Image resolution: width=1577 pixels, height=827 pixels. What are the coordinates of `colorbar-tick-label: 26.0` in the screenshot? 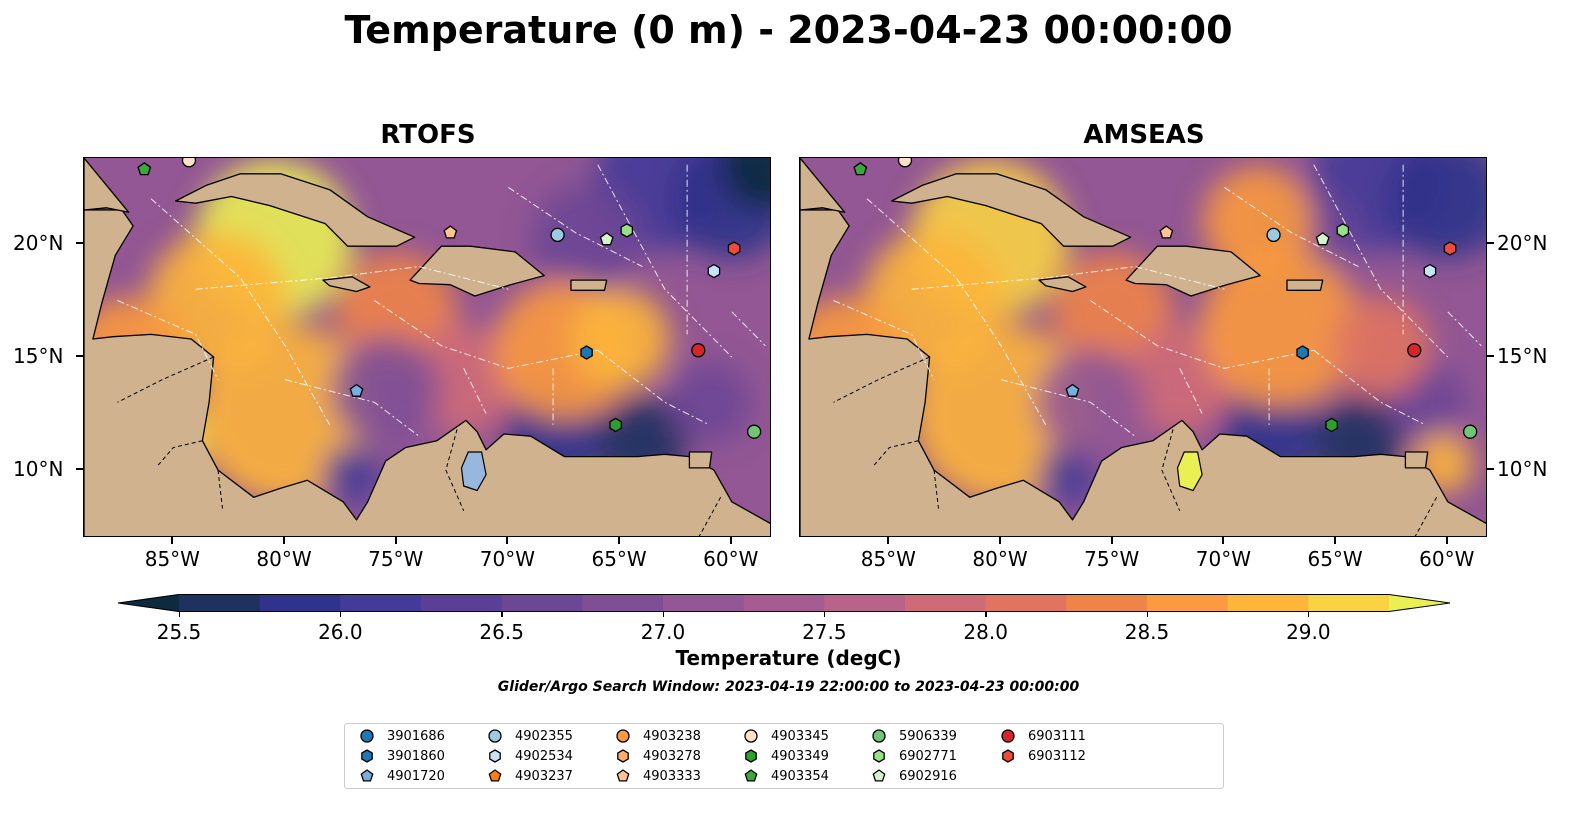 It's located at (340, 632).